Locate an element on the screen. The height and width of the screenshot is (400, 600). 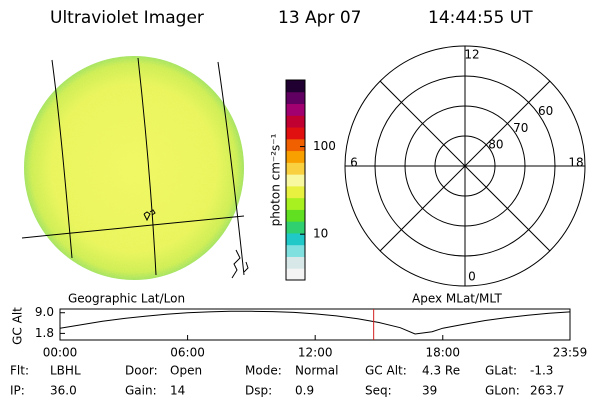
x-tick-label: 12:00 is located at coordinates (315, 353).